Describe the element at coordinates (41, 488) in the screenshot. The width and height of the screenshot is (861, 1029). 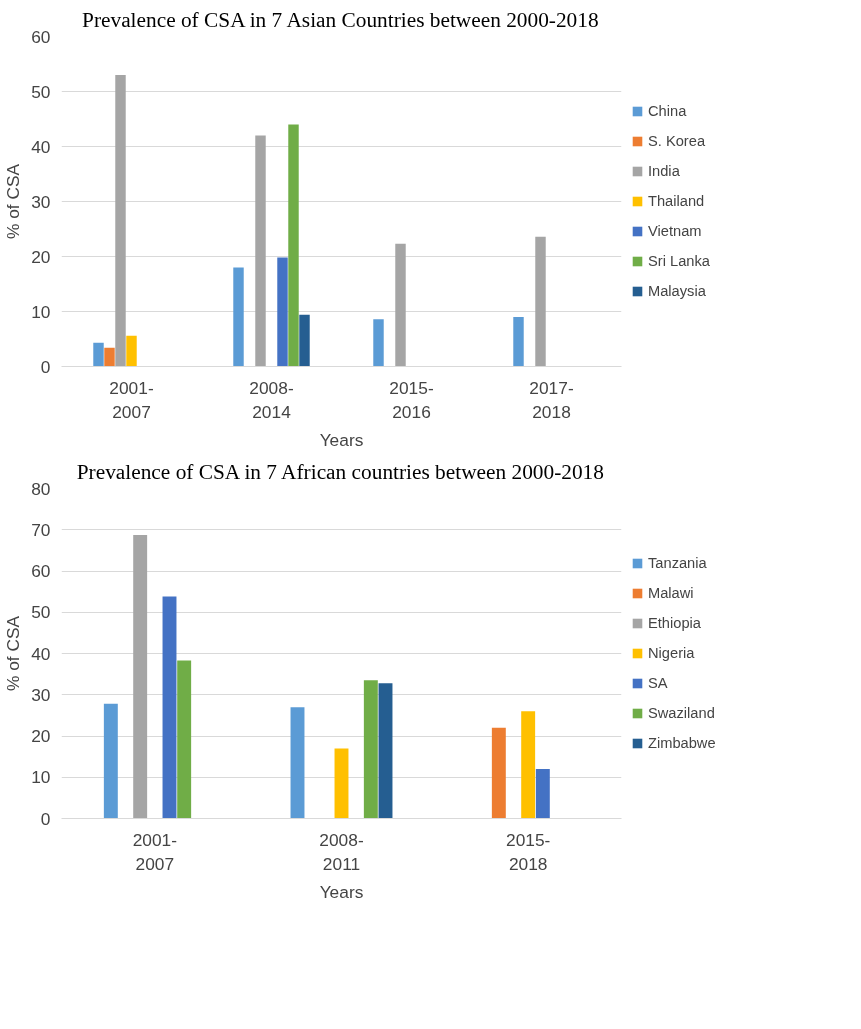
I see `y-tick-label: 80` at that location.